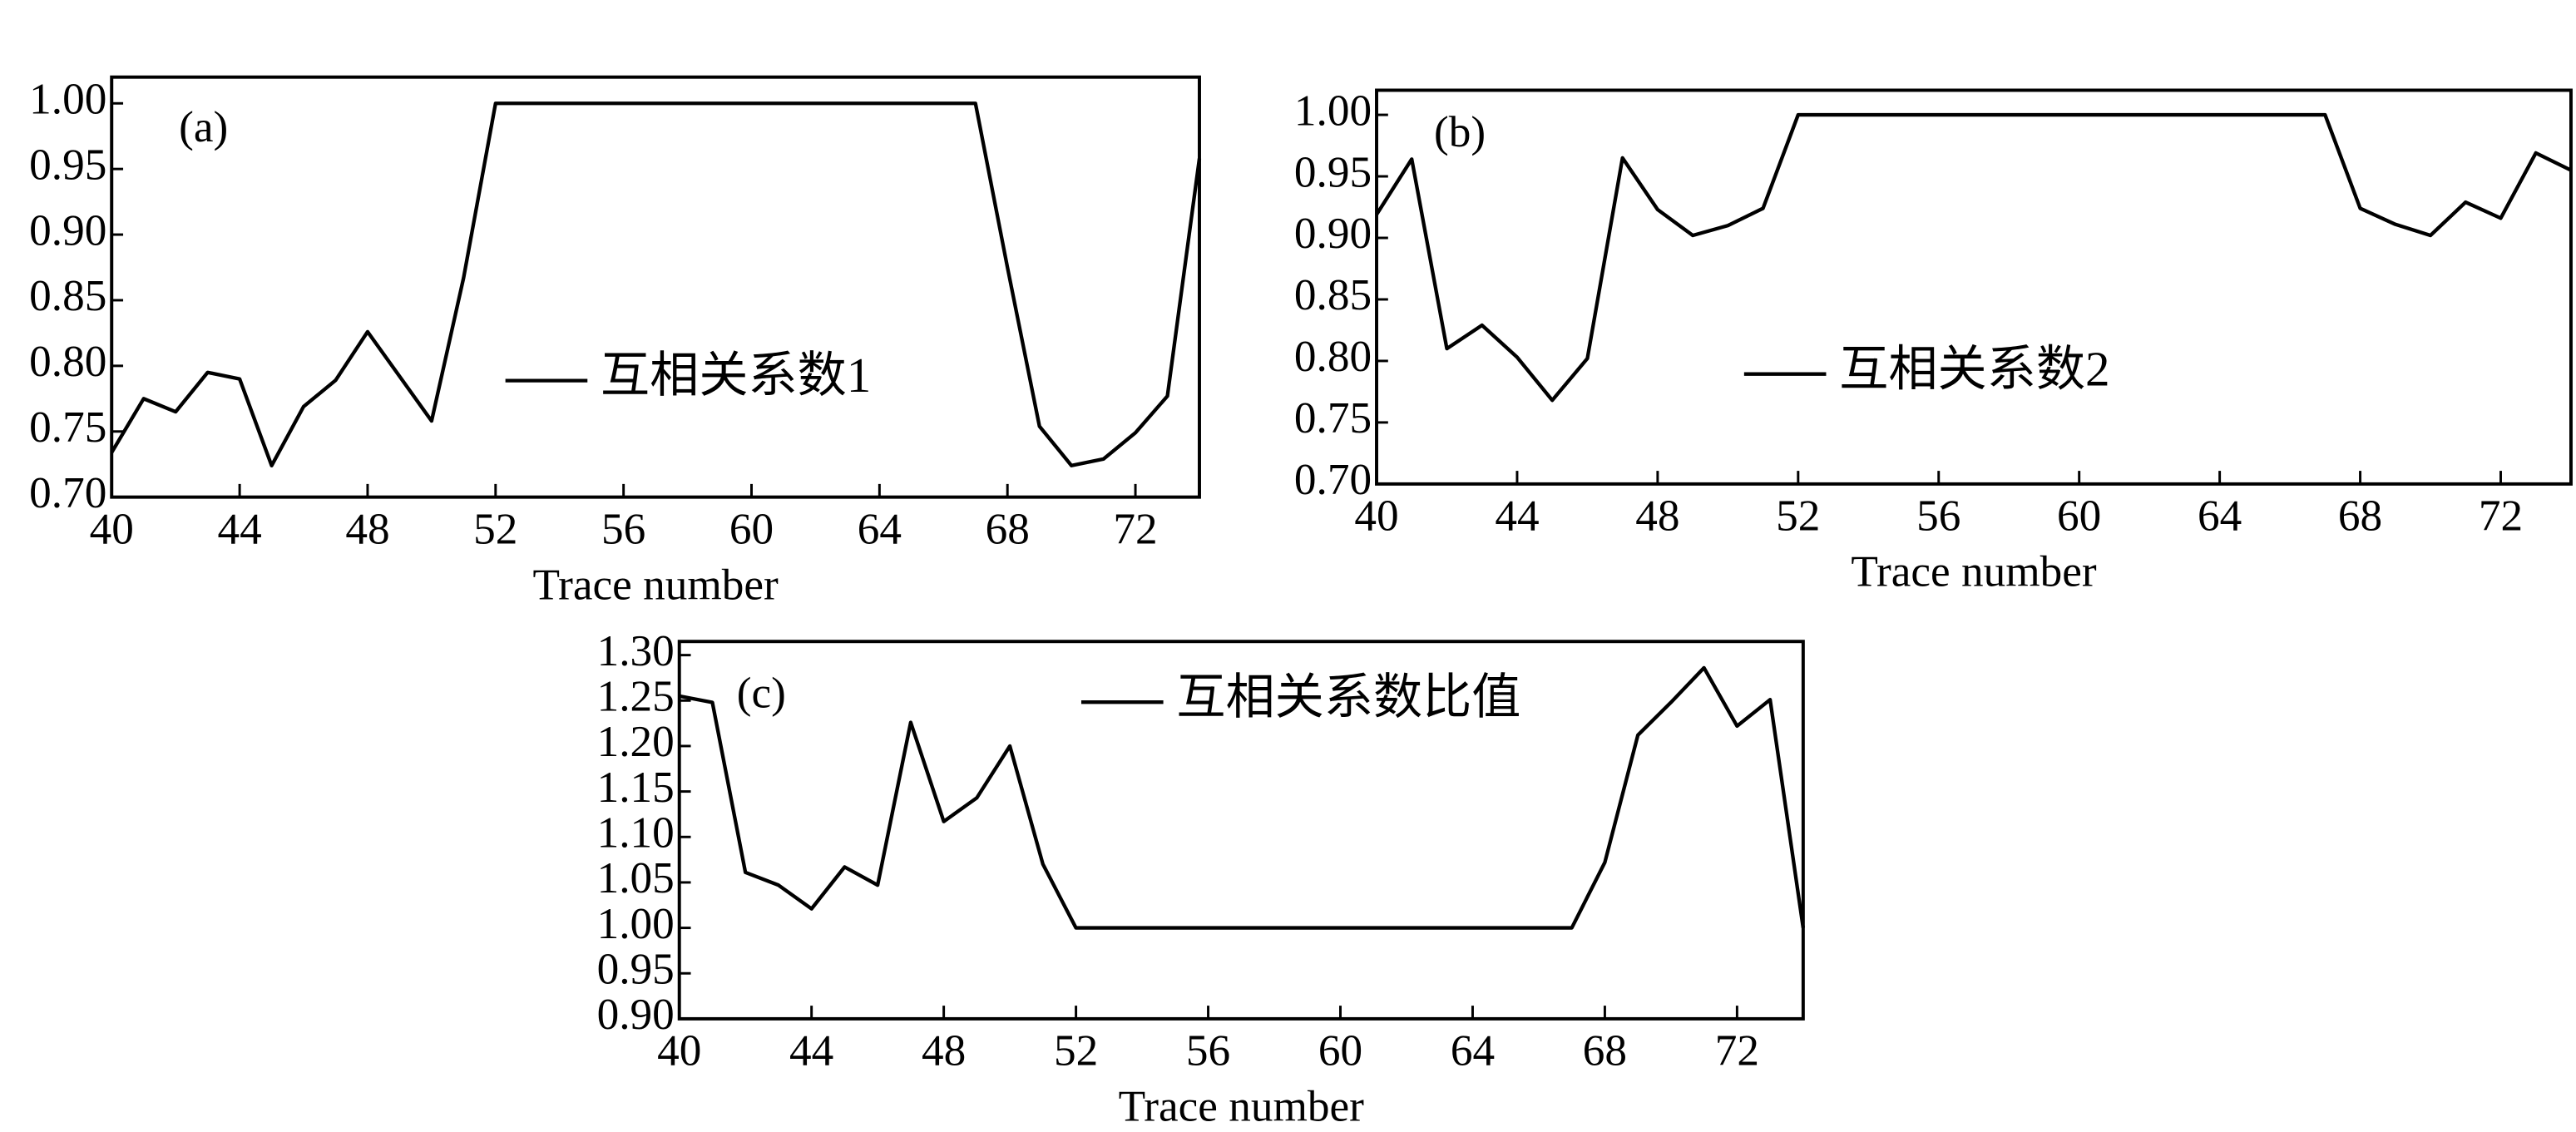 This screenshot has width=2576, height=1132. What do you see at coordinates (761, 694) in the screenshot?
I see `panel-label: (c)` at bounding box center [761, 694].